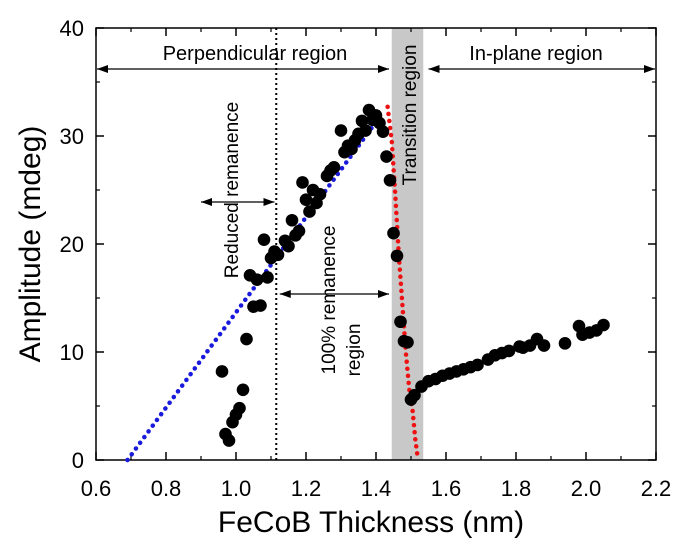  What do you see at coordinates (329, 300) in the screenshot?
I see `annotation-100-remanence: 100% remanence` at bounding box center [329, 300].